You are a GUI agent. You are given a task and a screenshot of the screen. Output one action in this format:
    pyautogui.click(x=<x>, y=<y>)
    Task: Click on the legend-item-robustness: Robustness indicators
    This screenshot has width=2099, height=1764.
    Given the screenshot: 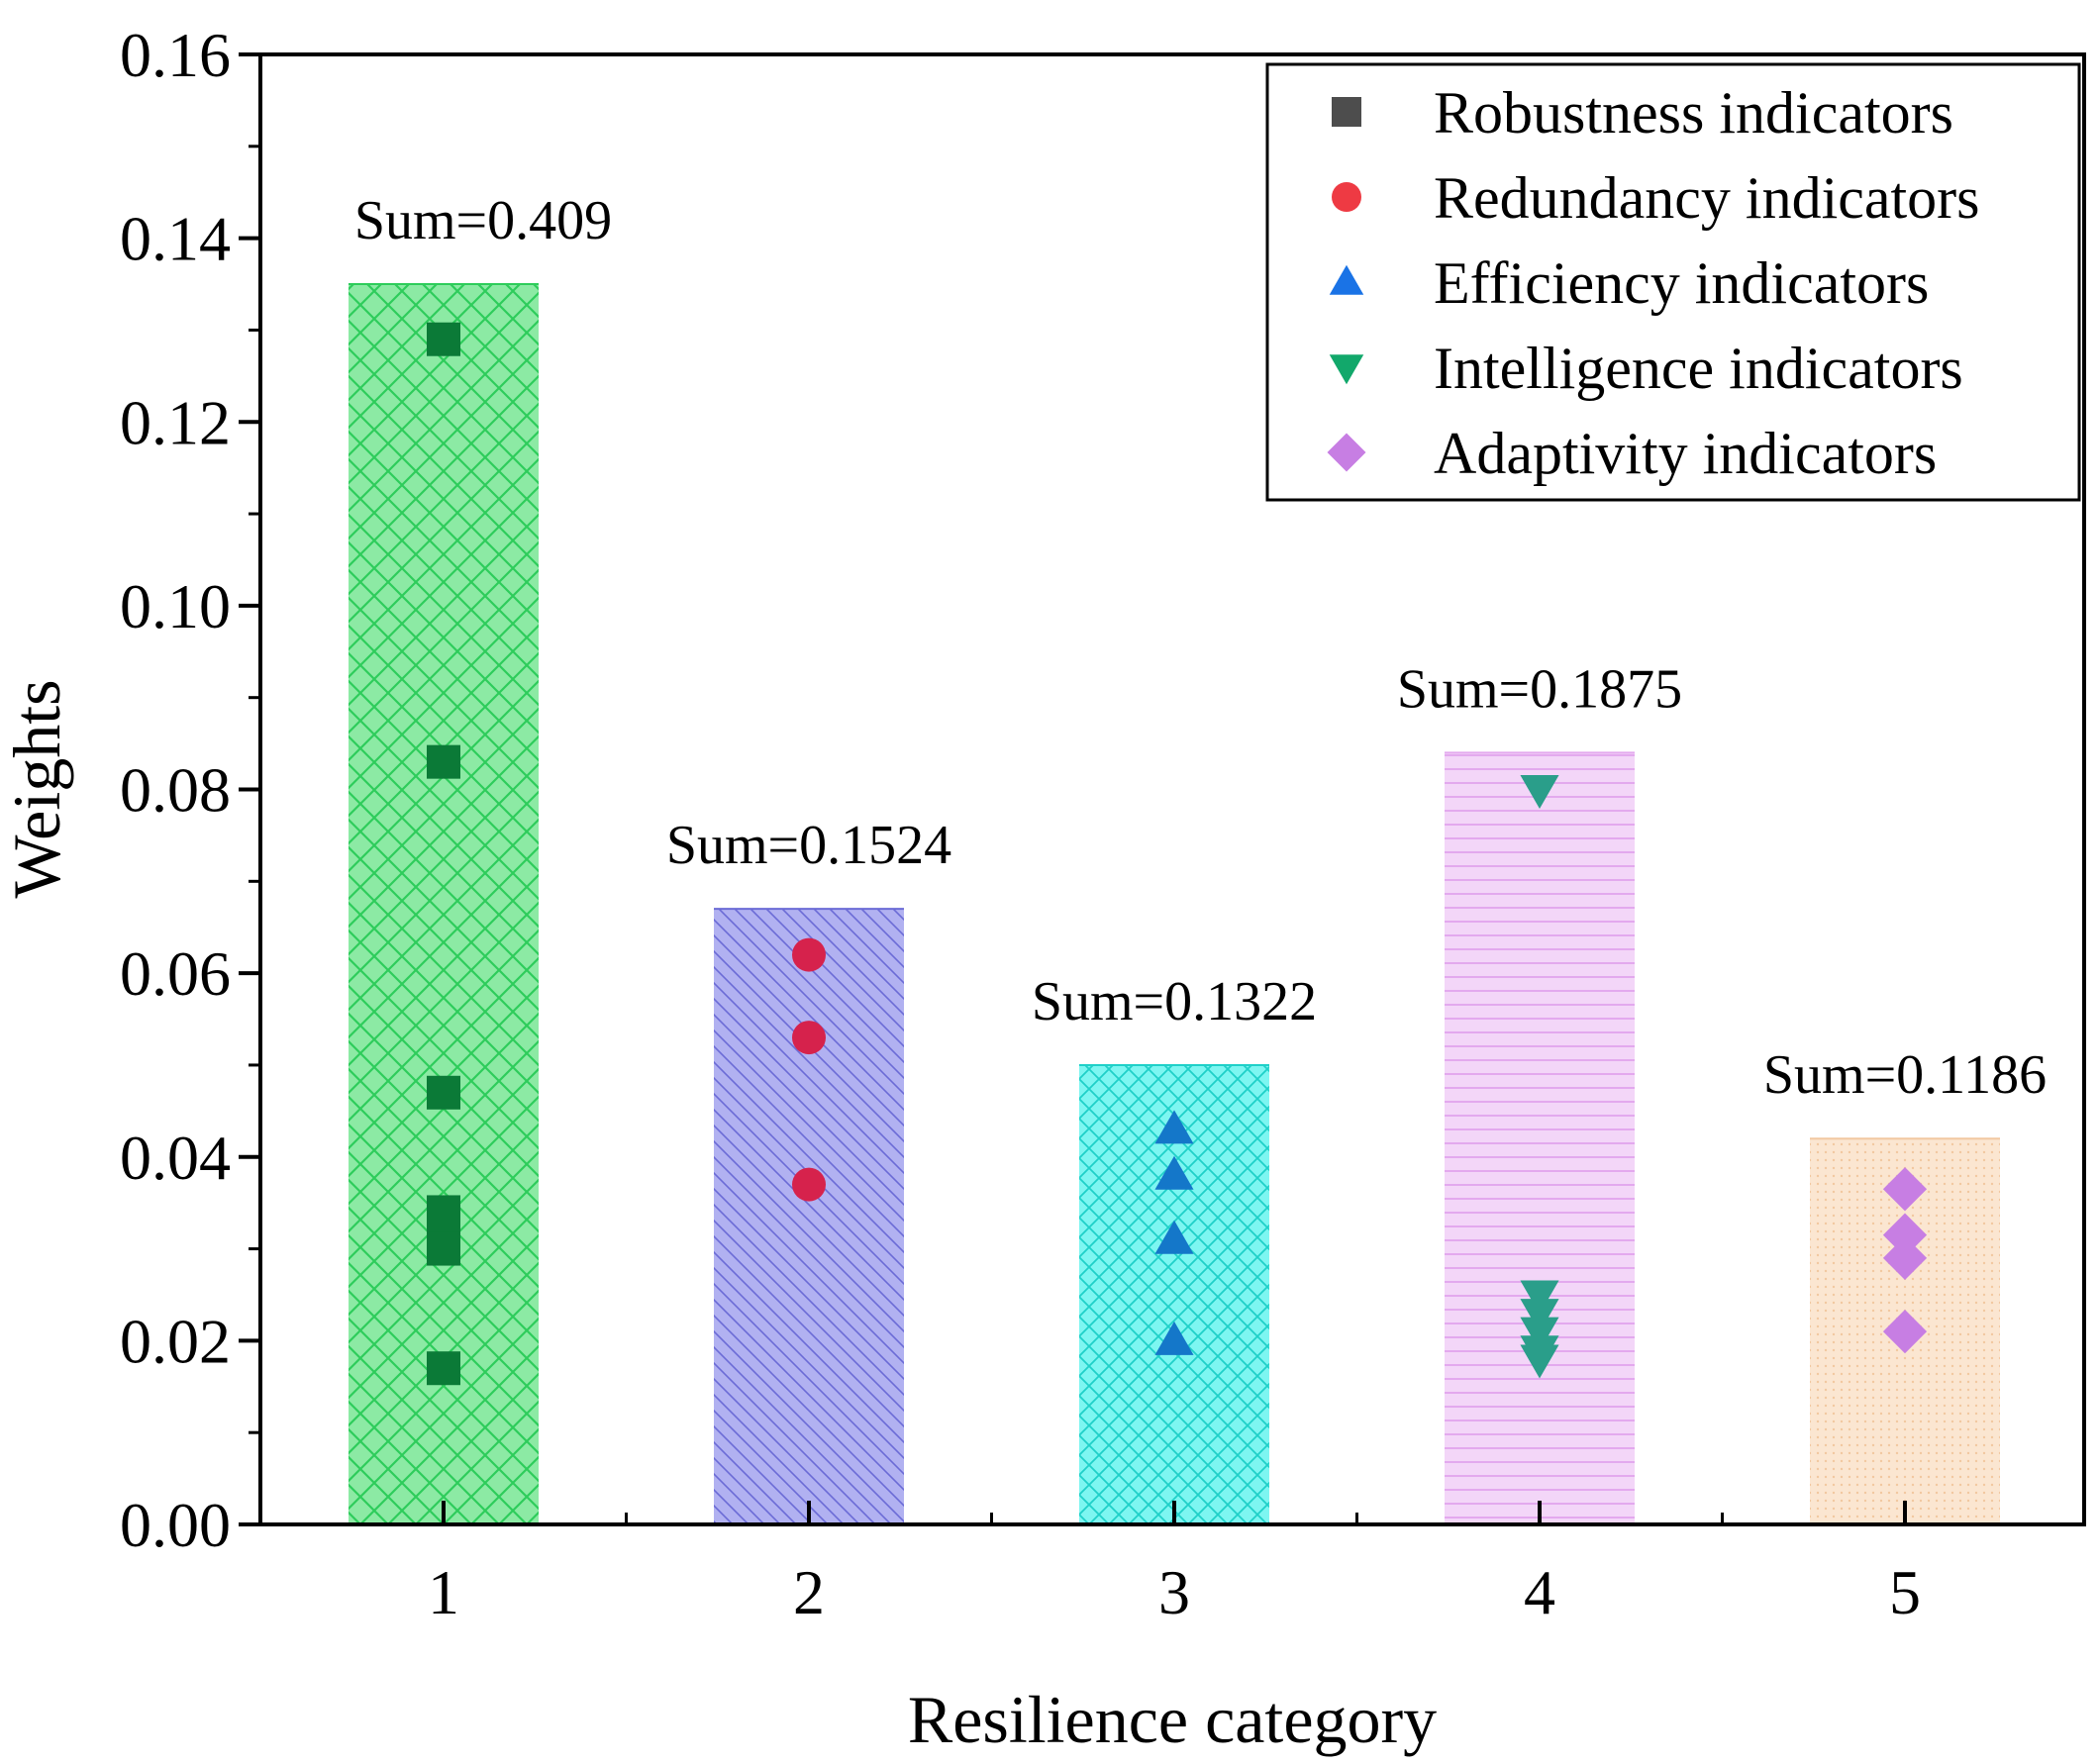 What is the action you would take?
    pyautogui.click(x=1643, y=113)
    